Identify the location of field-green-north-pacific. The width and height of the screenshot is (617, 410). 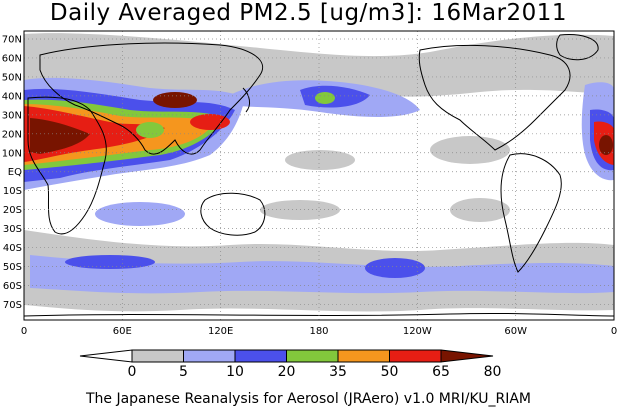
(325, 98).